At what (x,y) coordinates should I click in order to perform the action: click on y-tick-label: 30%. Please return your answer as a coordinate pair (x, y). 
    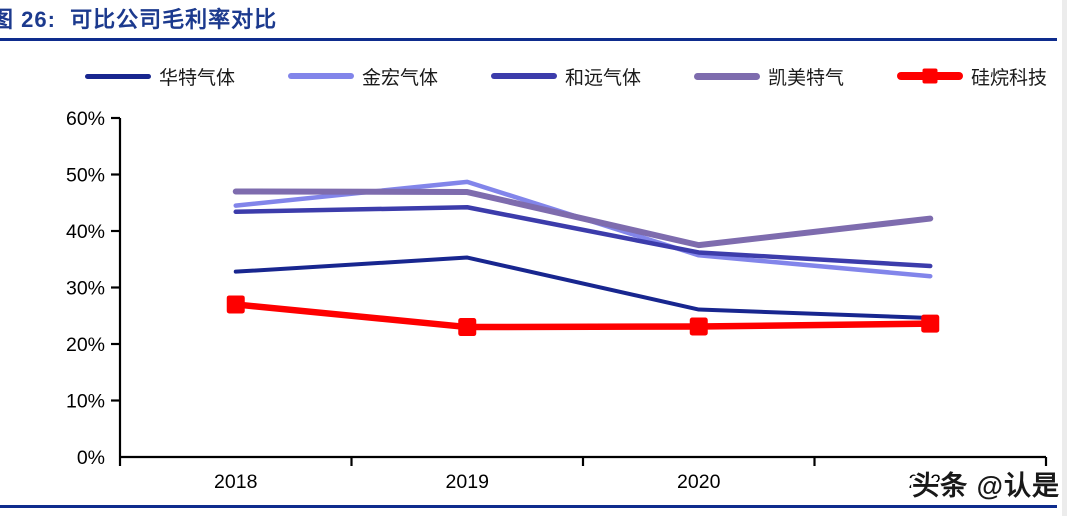
    Looking at the image, I should click on (85, 289).